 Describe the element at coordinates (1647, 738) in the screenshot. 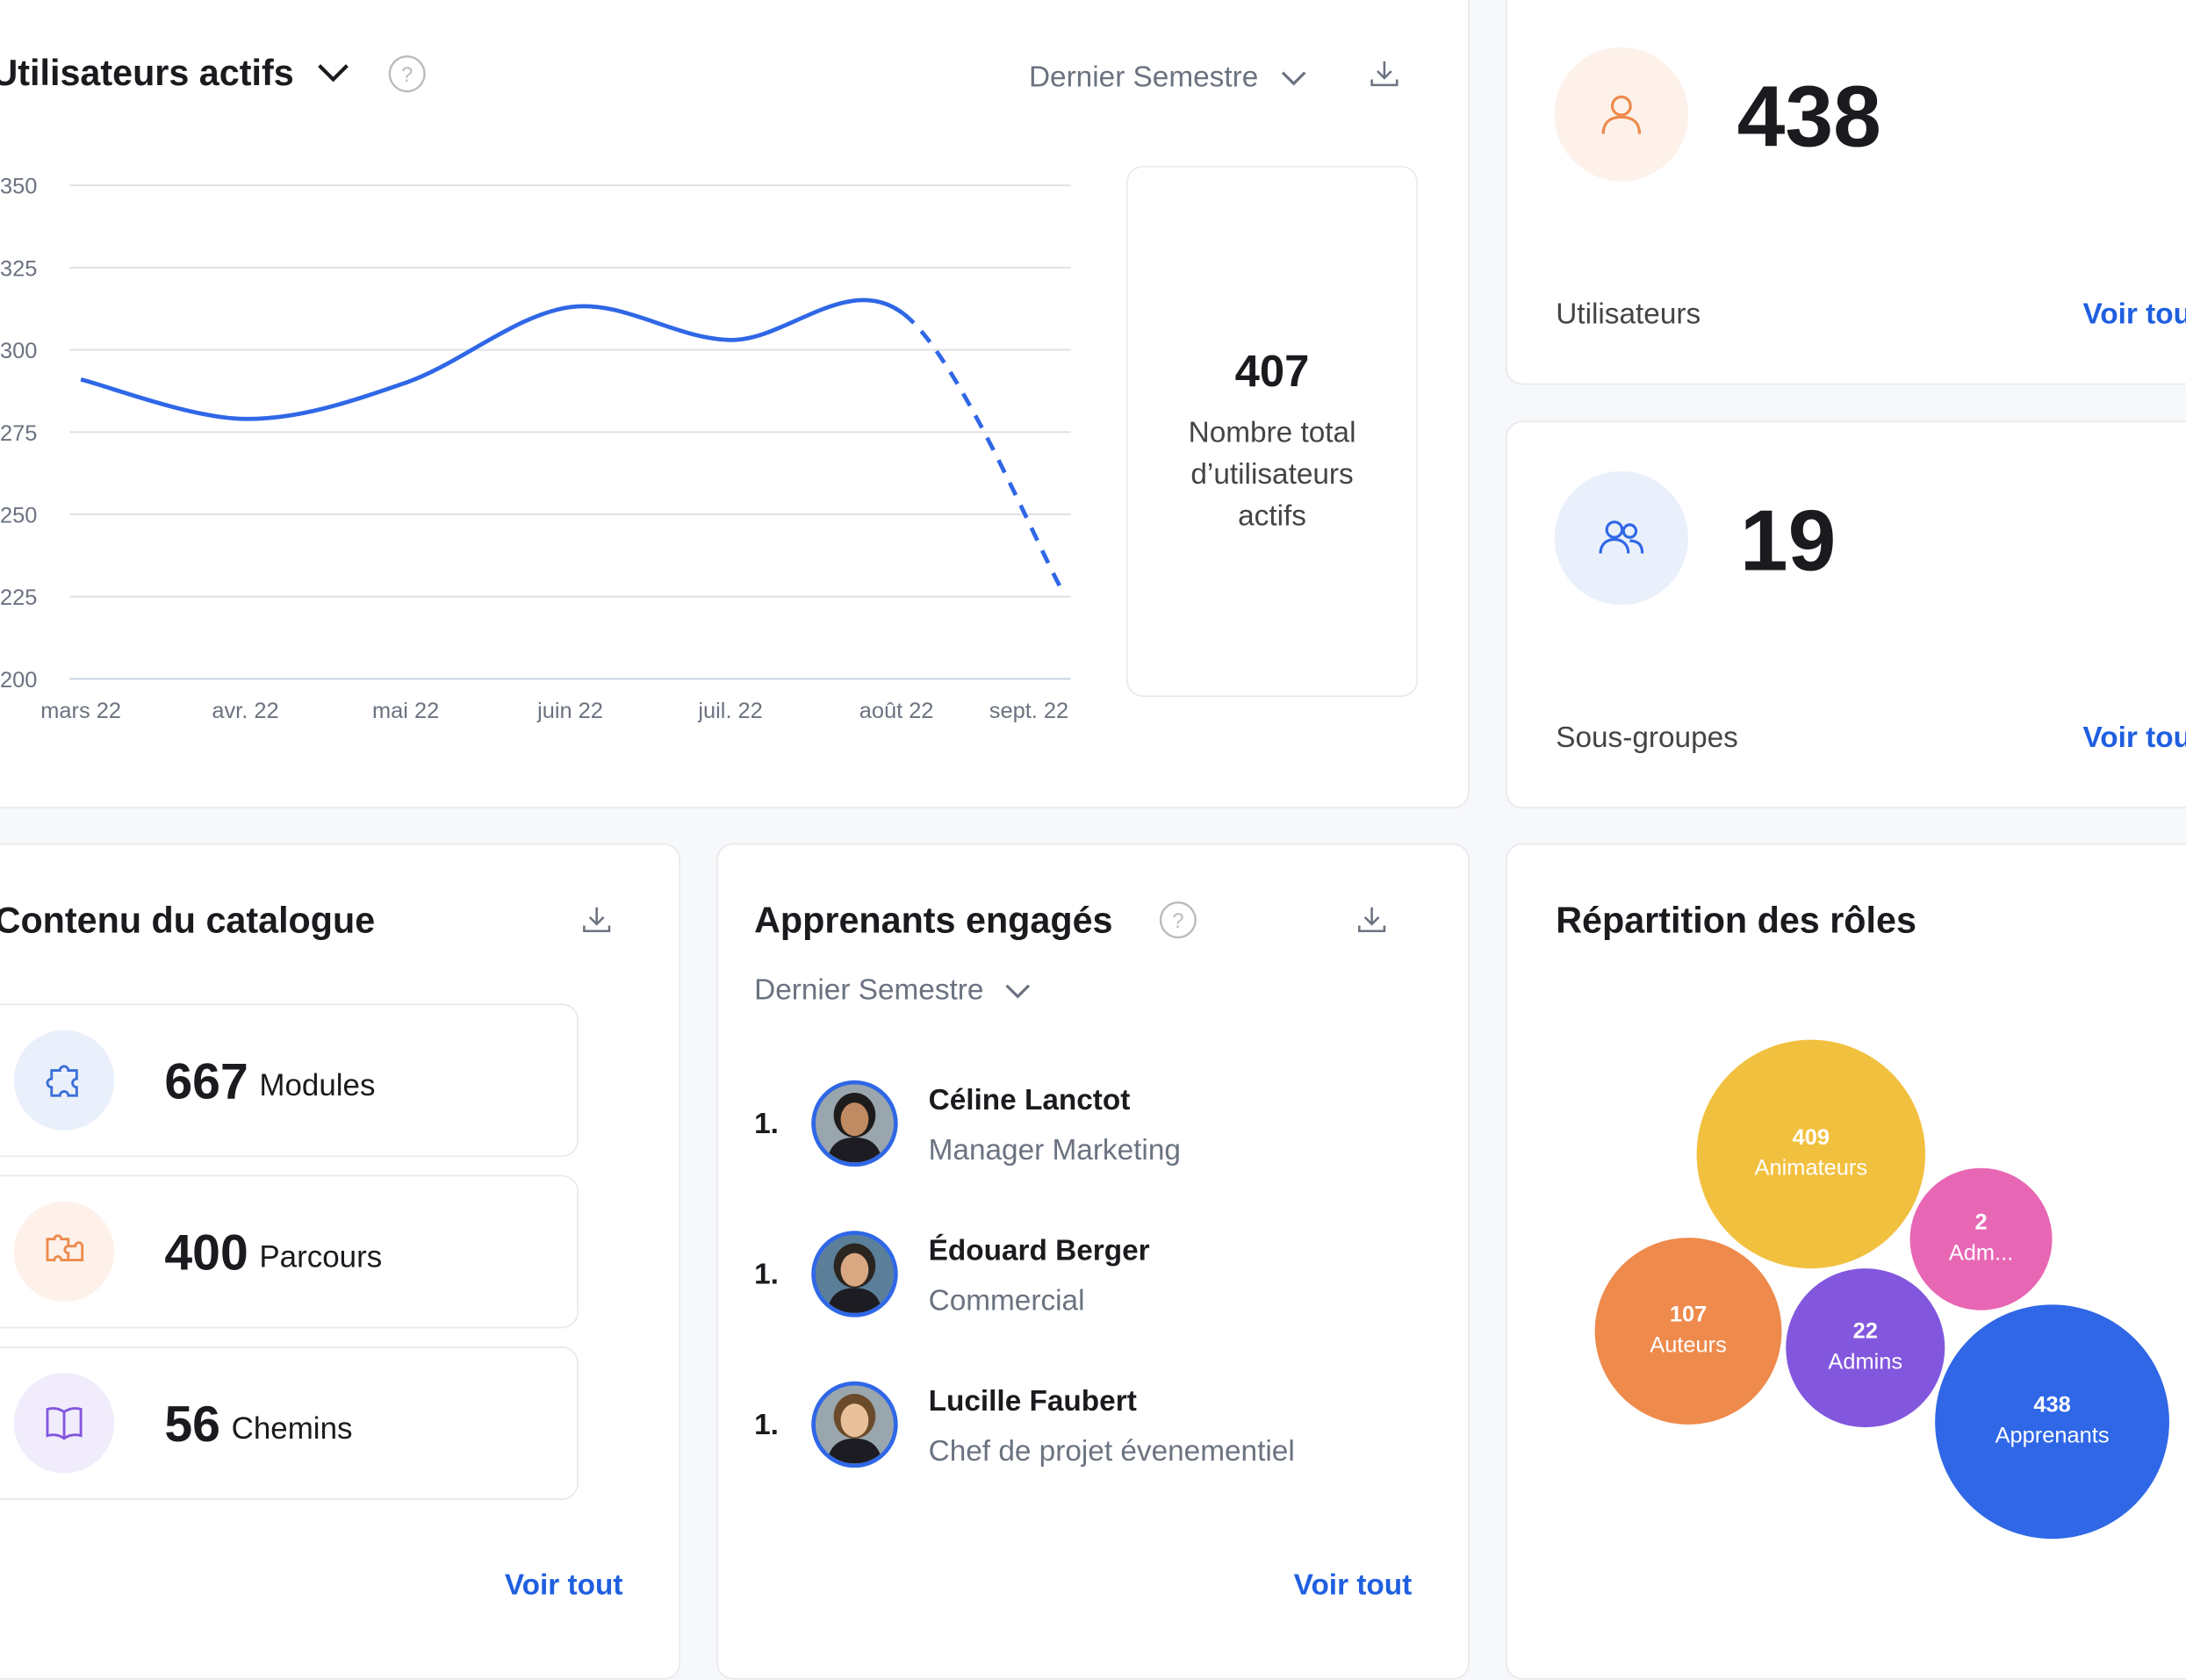

I see `subgroups-label: Sous-groupes` at that location.